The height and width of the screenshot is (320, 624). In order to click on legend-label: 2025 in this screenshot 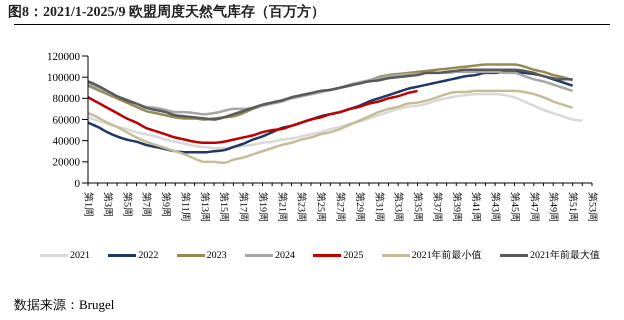, I will do `click(353, 255)`.